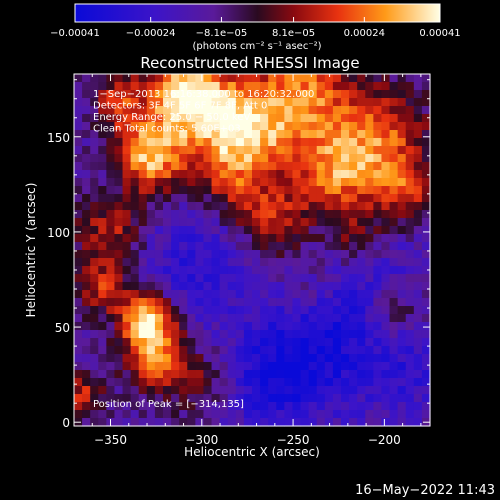 This screenshot has width=500, height=500. What do you see at coordinates (31, 250) in the screenshot?
I see `y-axis-label: Heliocentric Y (arcsec)` at bounding box center [31, 250].